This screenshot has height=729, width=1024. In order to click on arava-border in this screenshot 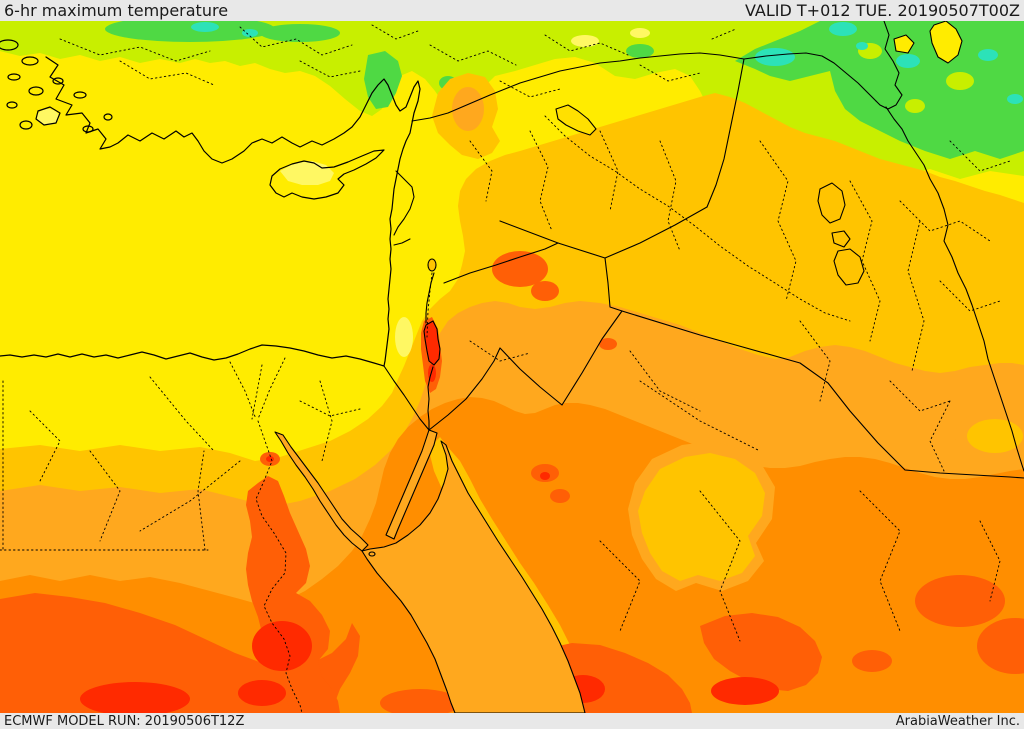, I will do `click(430, 398)`.